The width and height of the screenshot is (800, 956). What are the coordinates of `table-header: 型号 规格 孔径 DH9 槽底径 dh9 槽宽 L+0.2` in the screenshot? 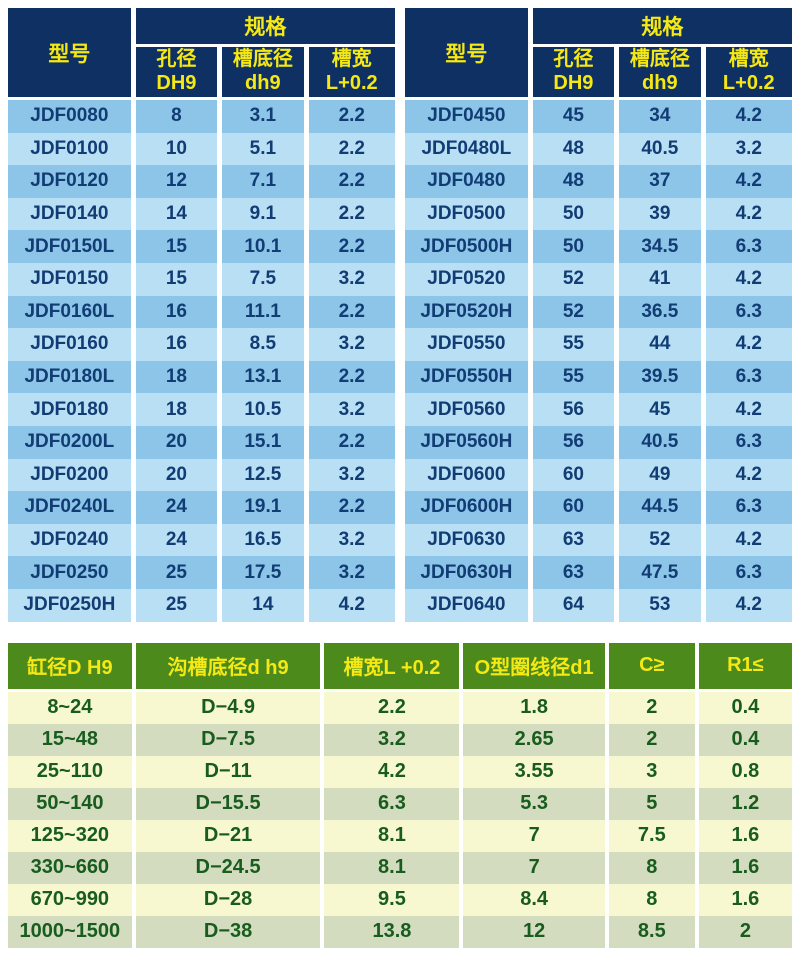 It's located at (201, 54).